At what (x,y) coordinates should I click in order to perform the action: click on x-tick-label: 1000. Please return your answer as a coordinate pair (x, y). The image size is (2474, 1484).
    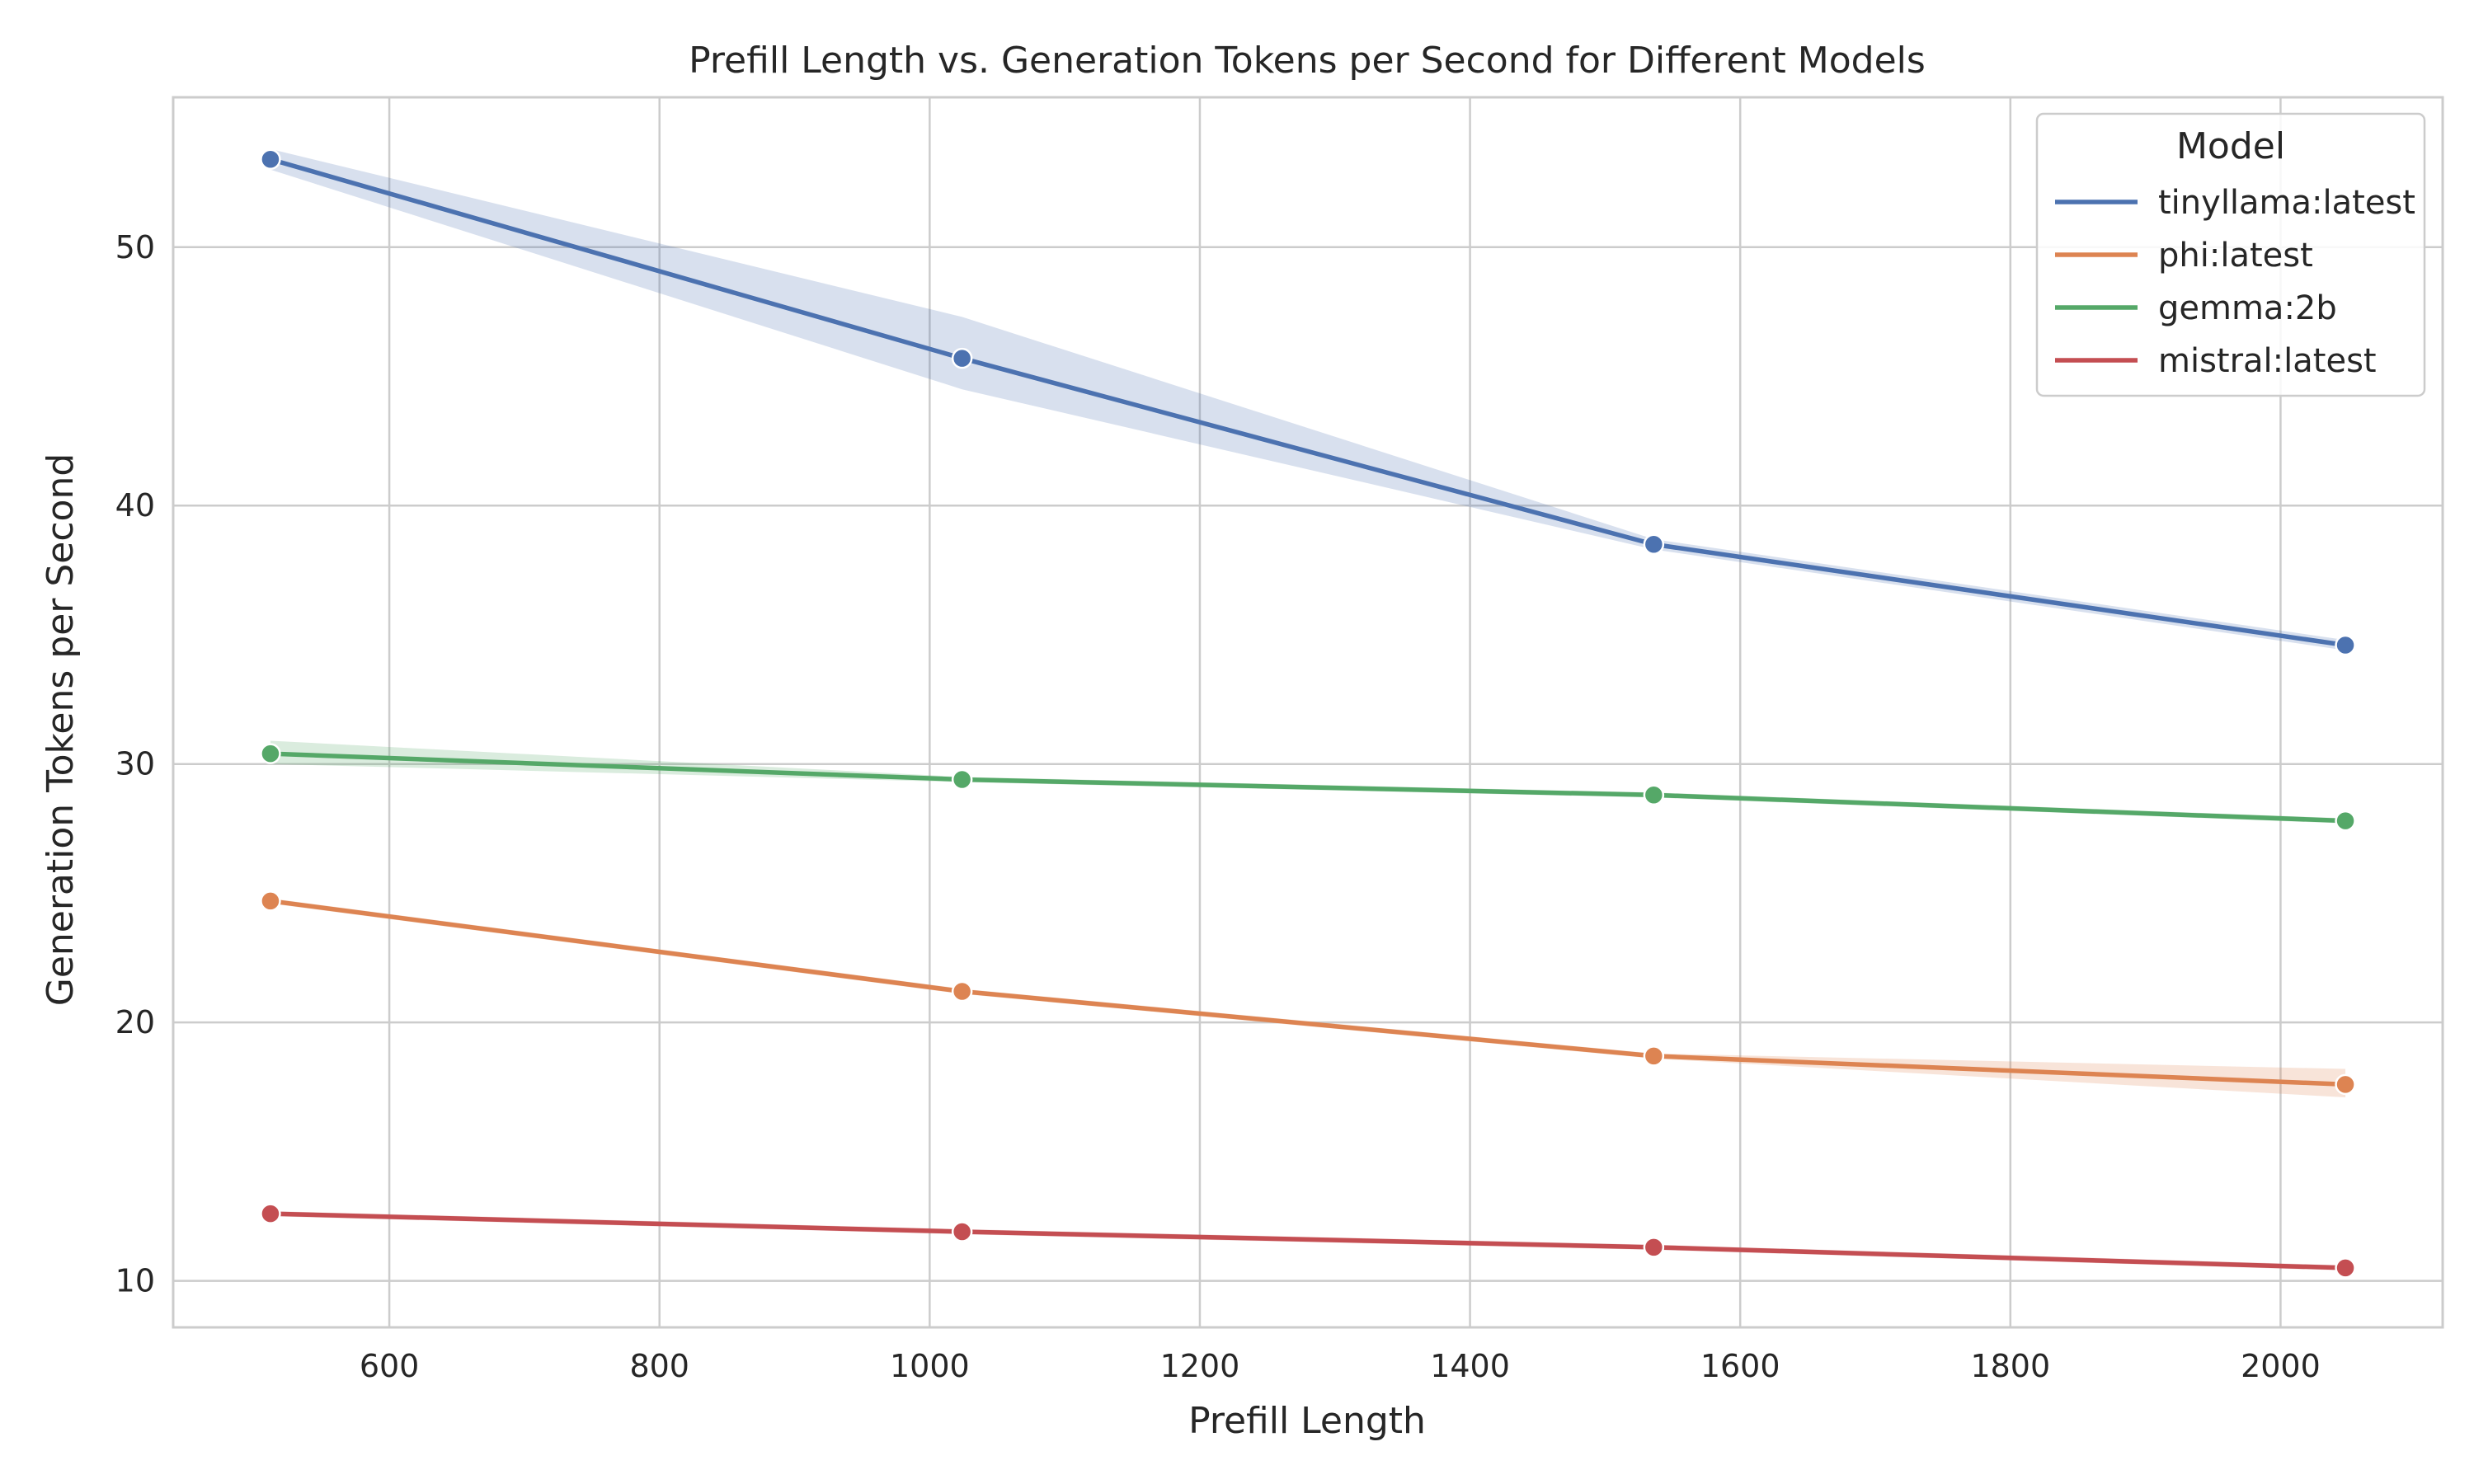
    Looking at the image, I should click on (930, 1366).